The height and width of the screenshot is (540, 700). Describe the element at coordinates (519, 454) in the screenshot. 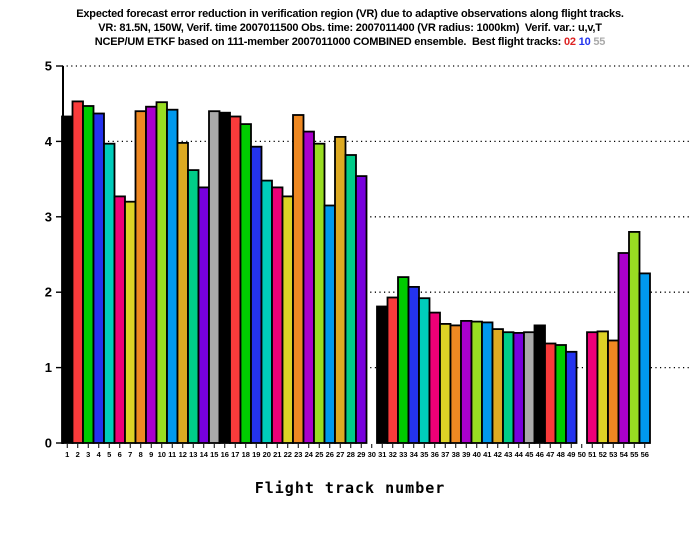

I see `x-tick-label-44: 44` at that location.